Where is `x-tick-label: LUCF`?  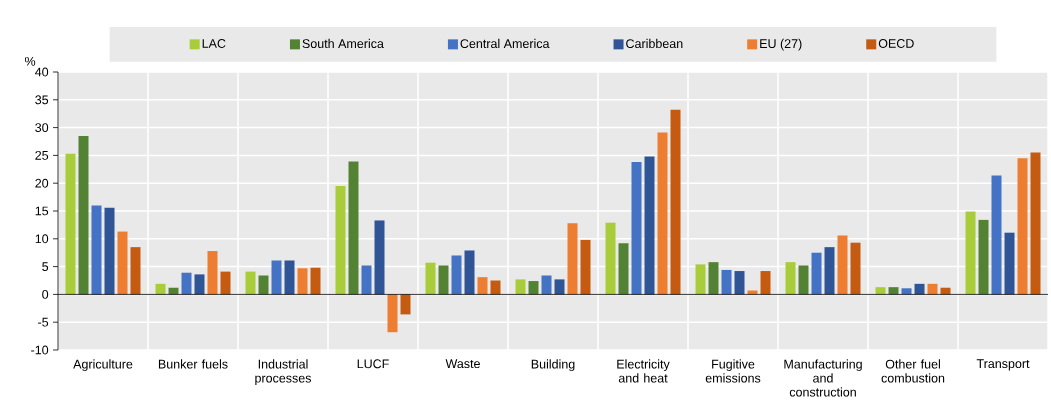
x-tick-label: LUCF is located at coordinates (373, 364).